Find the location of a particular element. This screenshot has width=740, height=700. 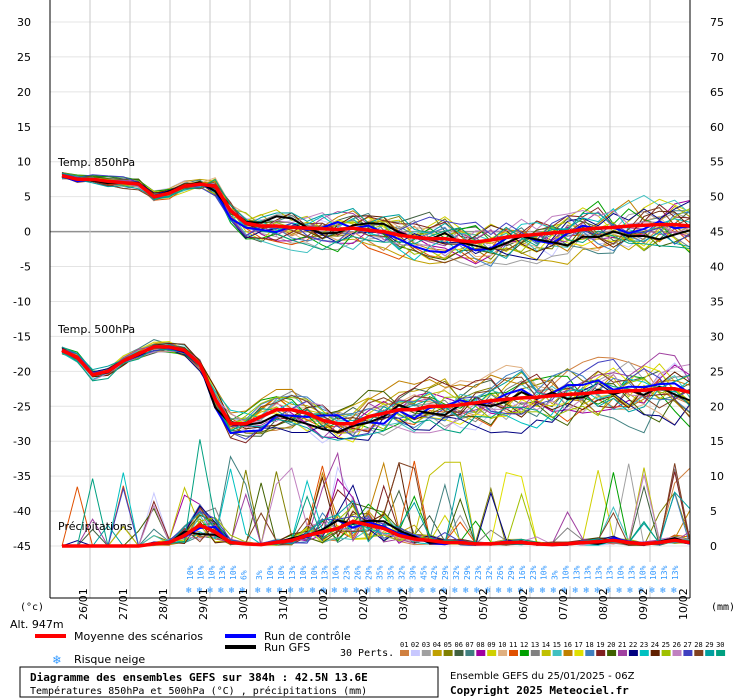

pert-number: 04 is located at coordinates (437, 645).